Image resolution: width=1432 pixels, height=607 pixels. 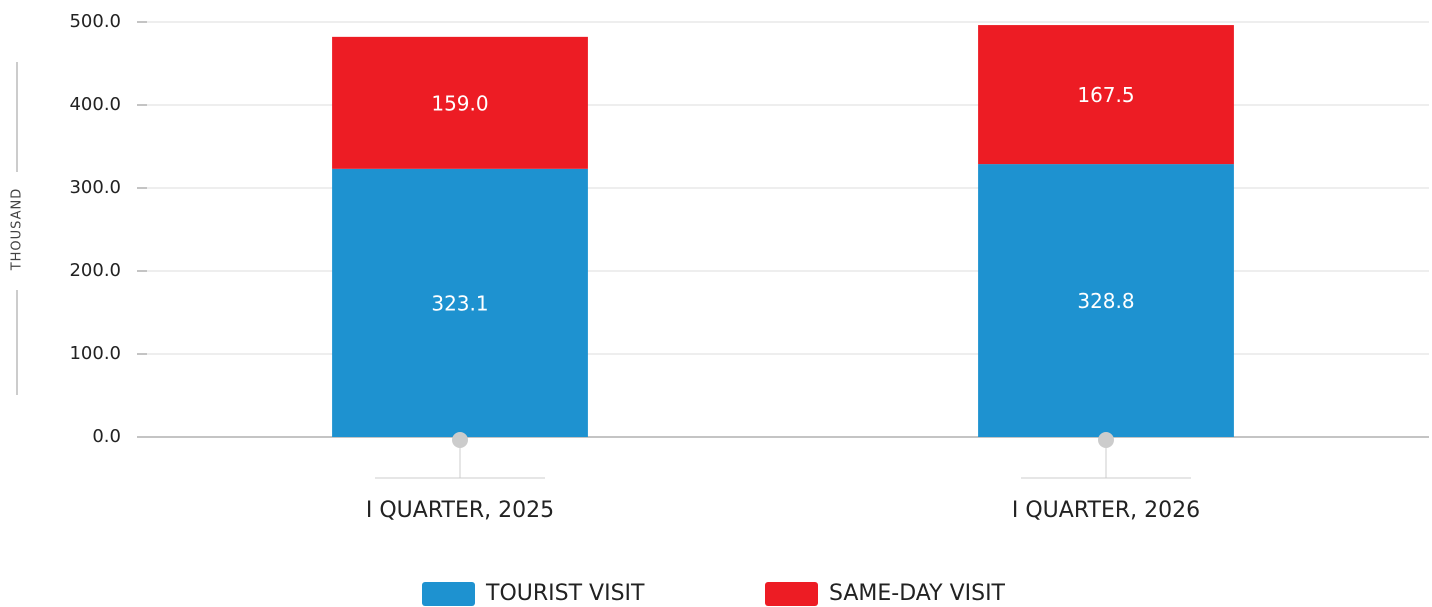 What do you see at coordinates (106, 436) in the screenshot?
I see `y-tick-label: 0.0` at bounding box center [106, 436].